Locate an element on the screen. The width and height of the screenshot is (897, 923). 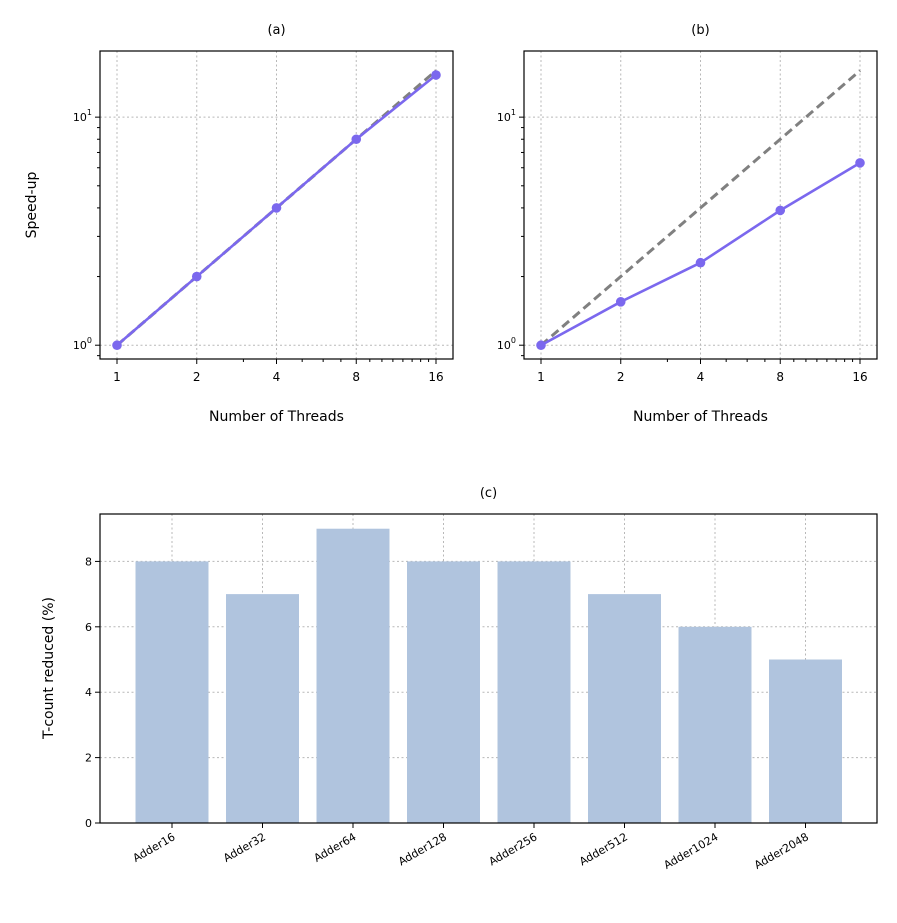
panel-b-grid is located at coordinates (700, 205).